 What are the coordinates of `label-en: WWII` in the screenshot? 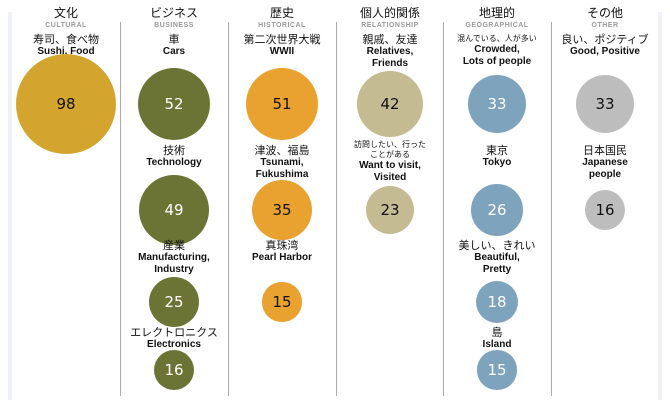 It's located at (282, 51).